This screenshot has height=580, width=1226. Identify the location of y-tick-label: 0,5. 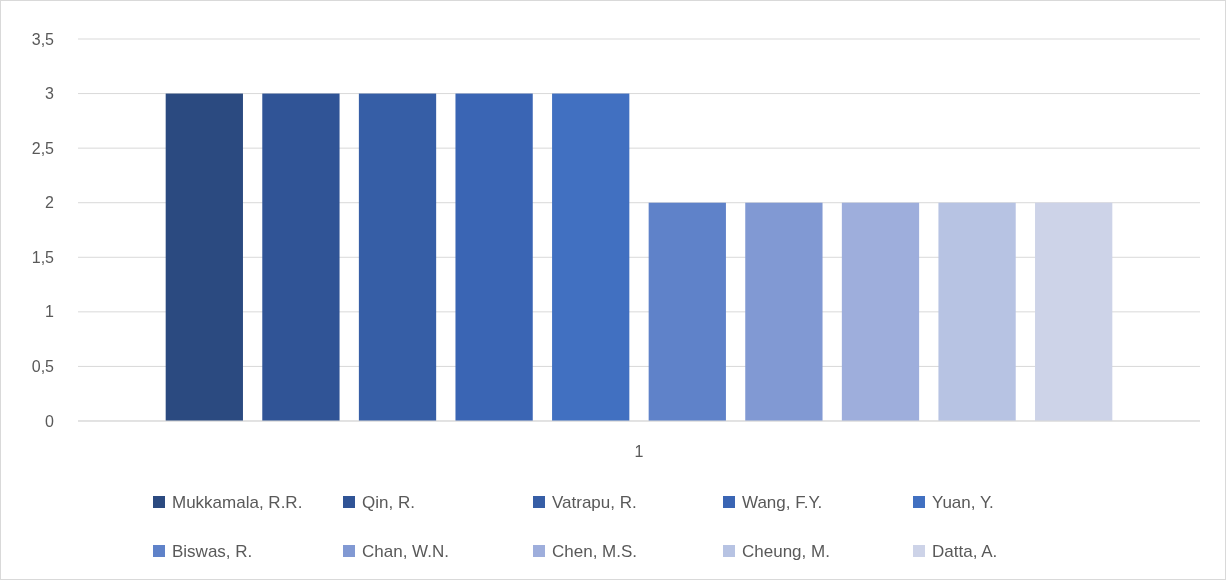
(43, 367).